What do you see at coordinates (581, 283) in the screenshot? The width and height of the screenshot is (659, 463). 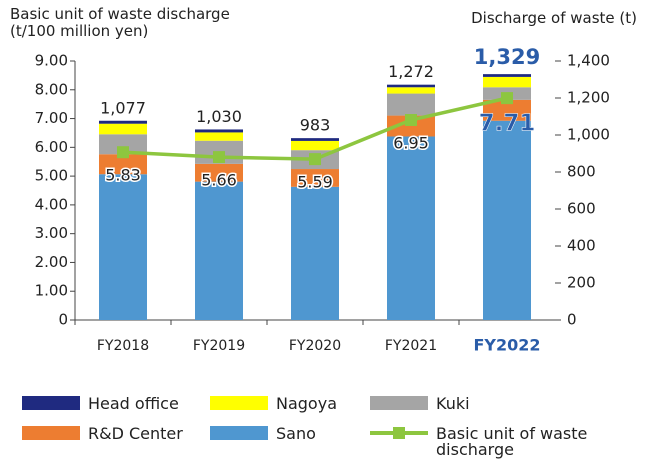 I see `y2-tick-label: 200` at bounding box center [581, 283].